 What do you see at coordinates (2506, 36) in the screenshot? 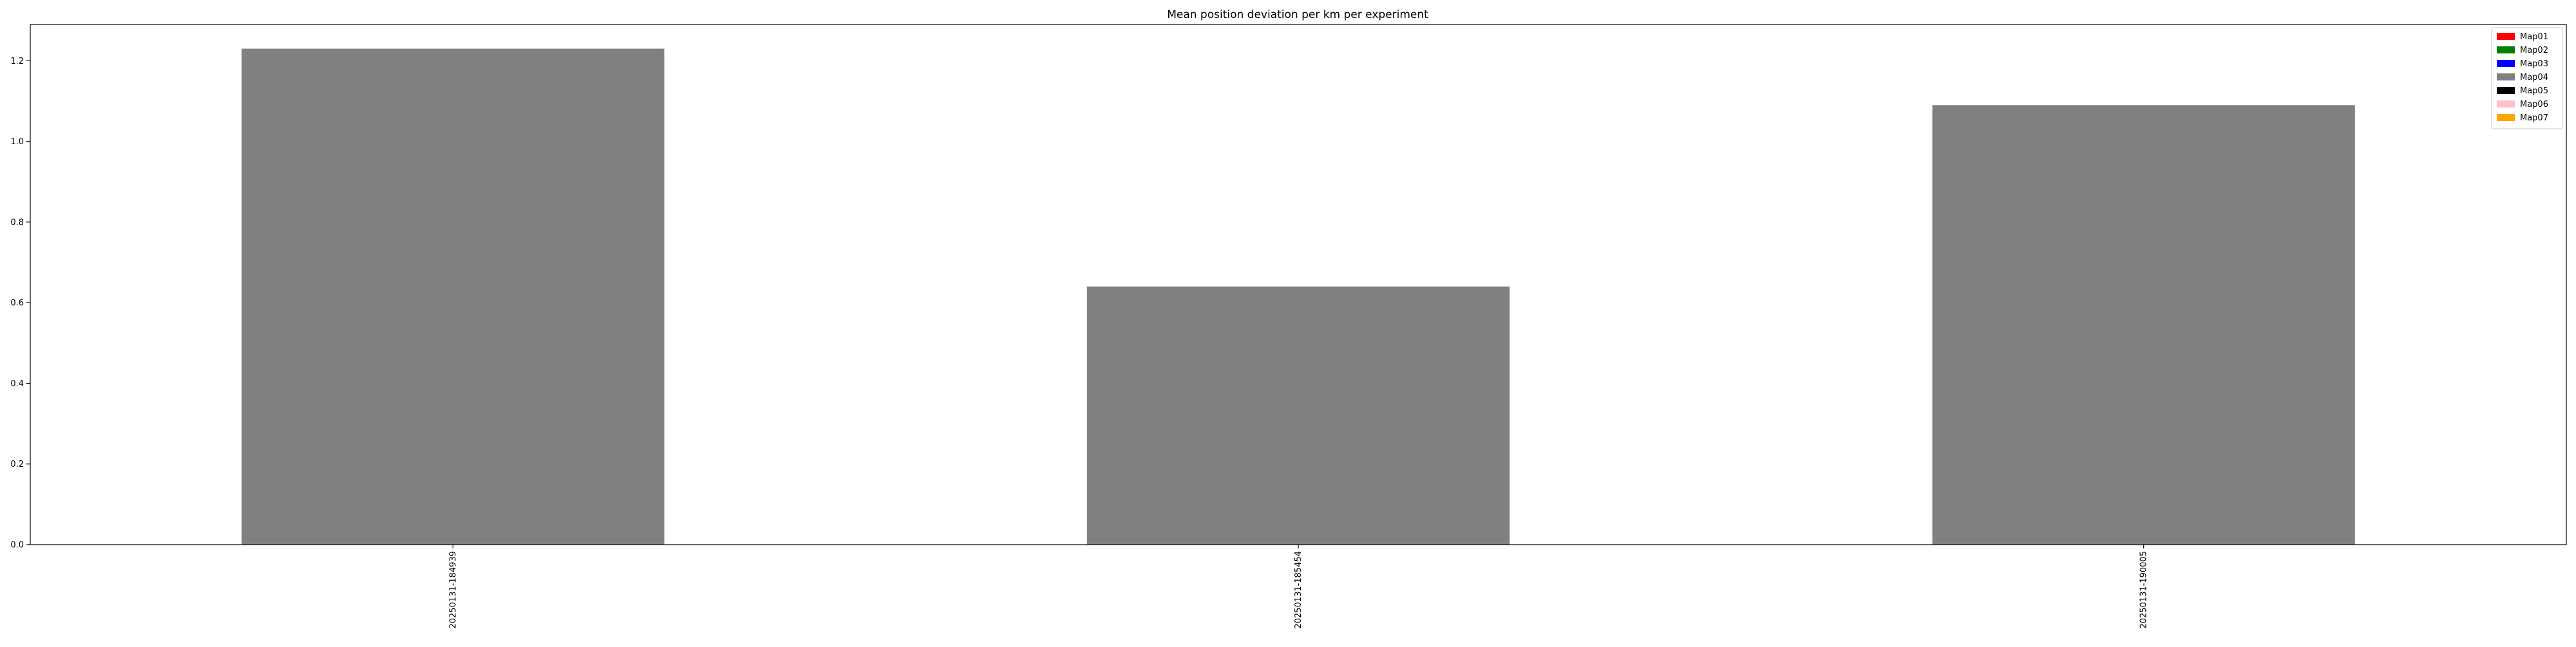
I see `legend-swatch-Map01` at bounding box center [2506, 36].